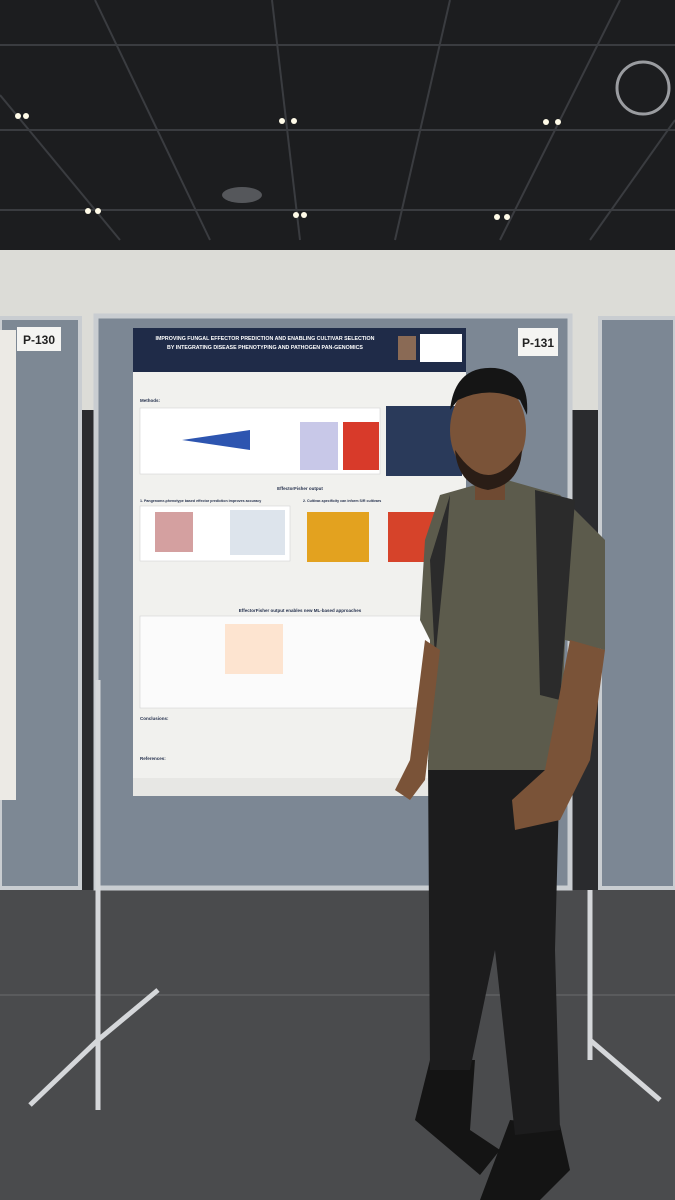  Describe the element at coordinates (636, 603) in the screenshot. I see `poster-board` at that location.